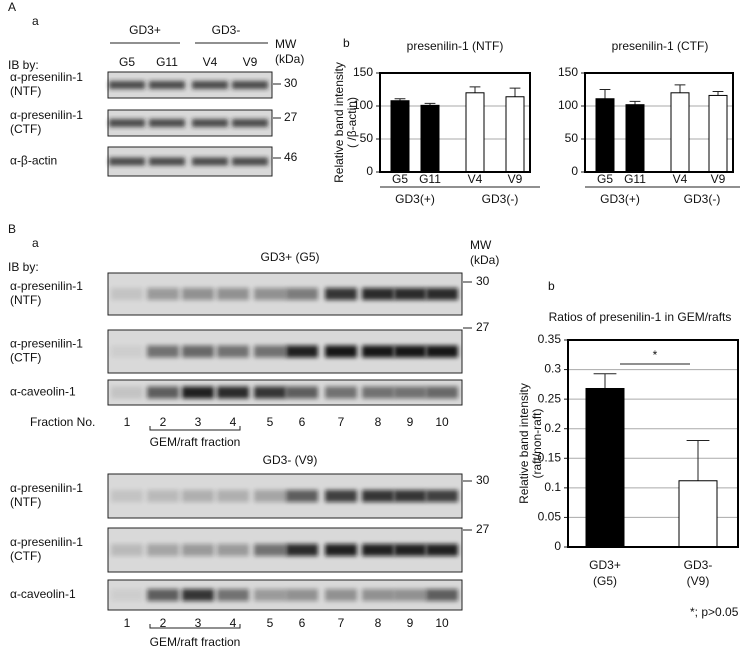  Describe the element at coordinates (552, 487) in the screenshot. I see `y-tick-label: 0.1` at that location.